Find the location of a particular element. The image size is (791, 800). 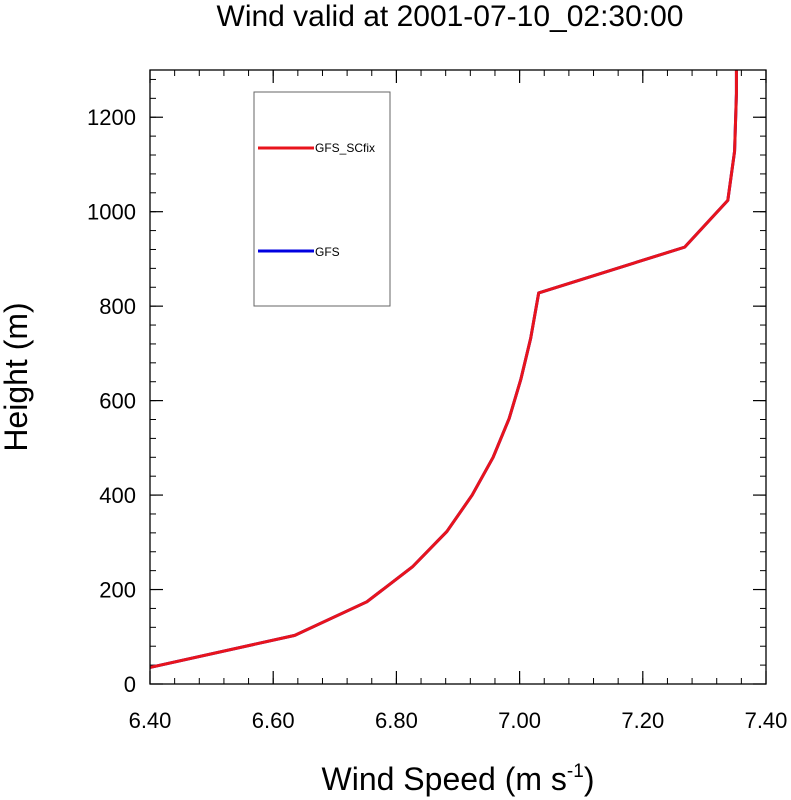

y-axis-label: Height (m) is located at coordinates (17, 376).